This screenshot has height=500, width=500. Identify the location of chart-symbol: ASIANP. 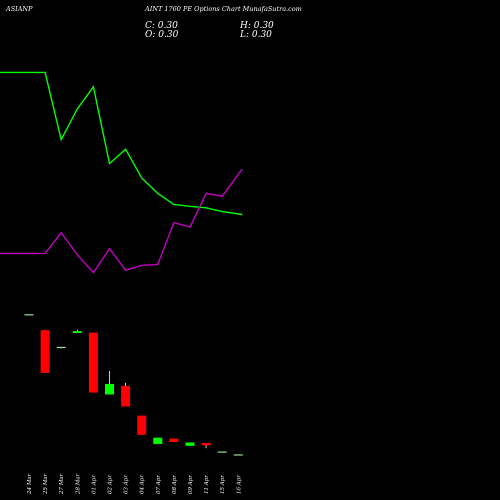
(19, 9).